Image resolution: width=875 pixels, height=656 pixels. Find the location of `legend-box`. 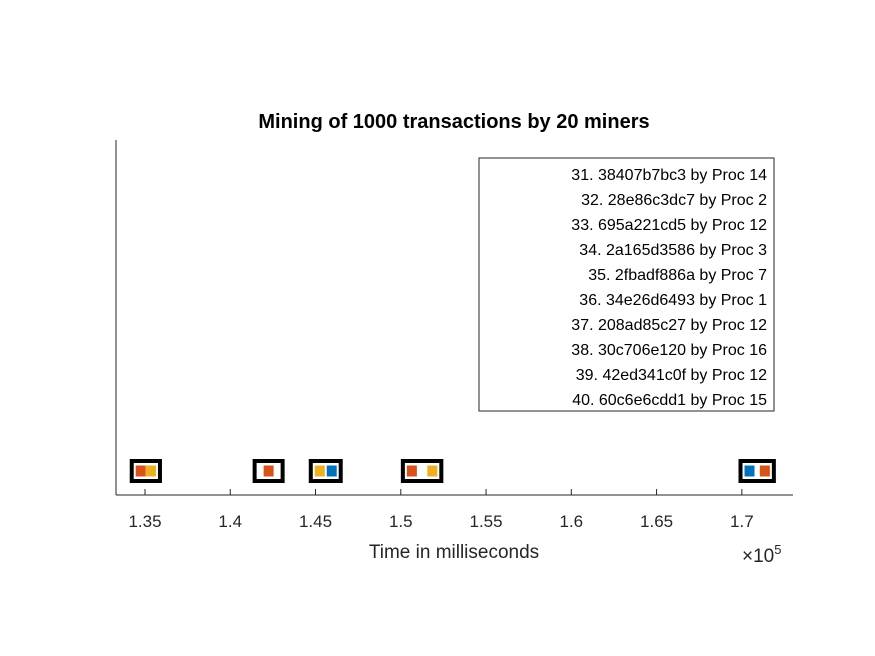

legend-box is located at coordinates (626, 284).